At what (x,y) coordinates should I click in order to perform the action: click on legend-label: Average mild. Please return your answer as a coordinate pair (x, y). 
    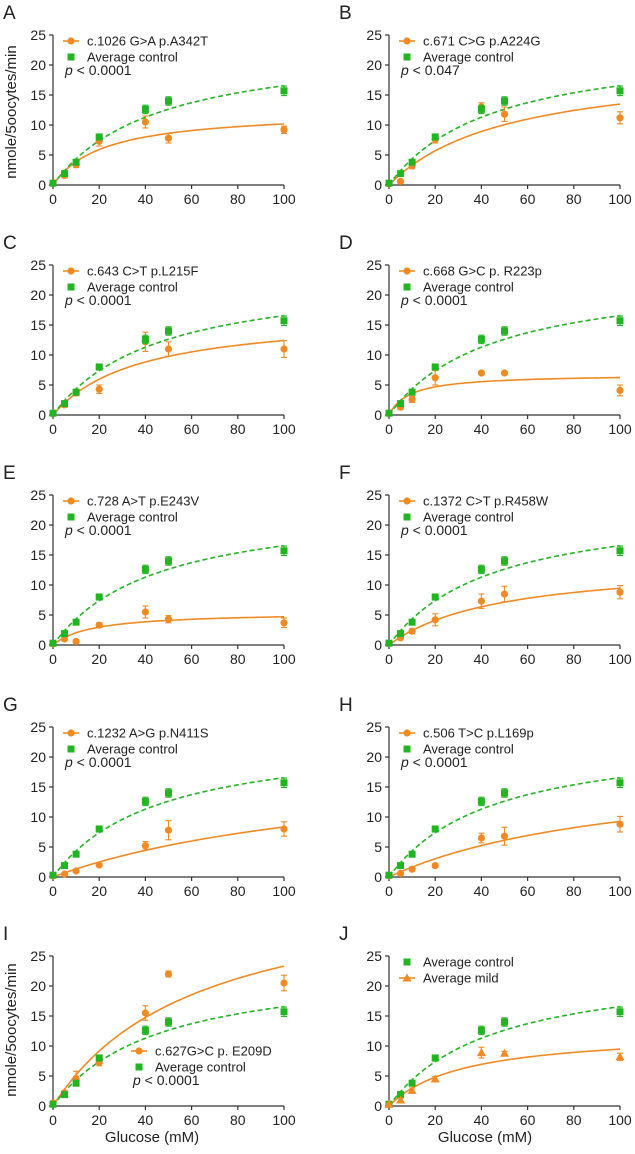
    Looking at the image, I should click on (461, 978).